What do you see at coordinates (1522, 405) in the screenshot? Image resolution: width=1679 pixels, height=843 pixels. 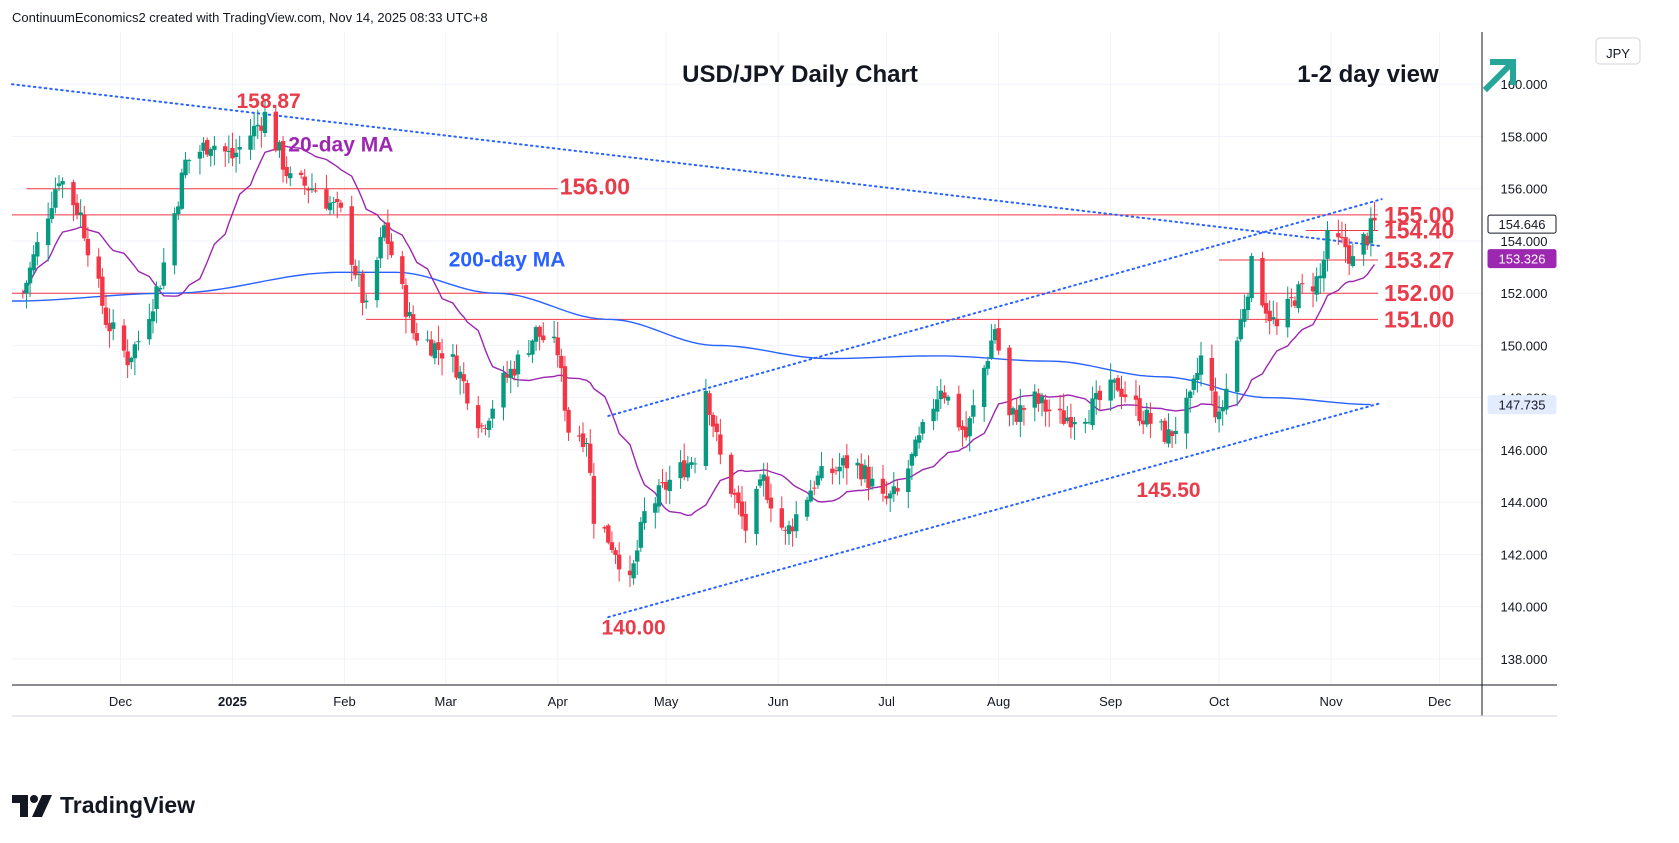 I see `price-tag-text: 147.735` at bounding box center [1522, 405].